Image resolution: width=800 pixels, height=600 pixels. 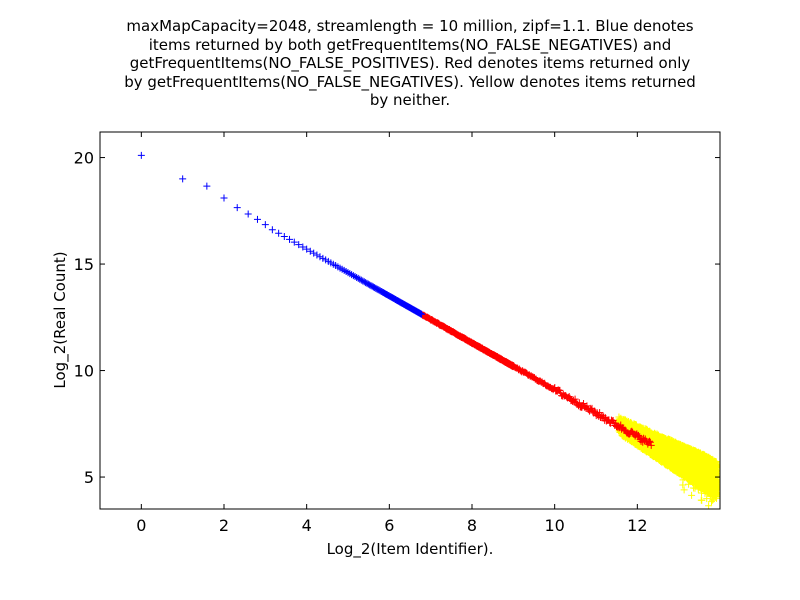 What do you see at coordinates (307, 525) in the screenshot?
I see `x-tick-label: 4` at bounding box center [307, 525].